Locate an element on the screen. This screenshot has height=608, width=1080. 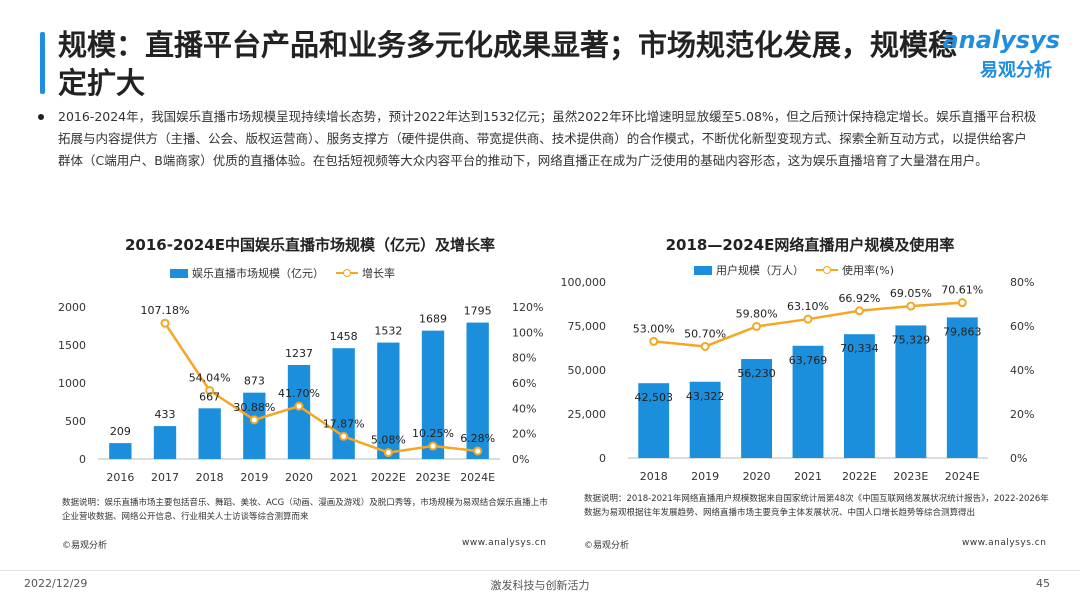
bar-value-label: 667 is located at coordinates (209, 396).